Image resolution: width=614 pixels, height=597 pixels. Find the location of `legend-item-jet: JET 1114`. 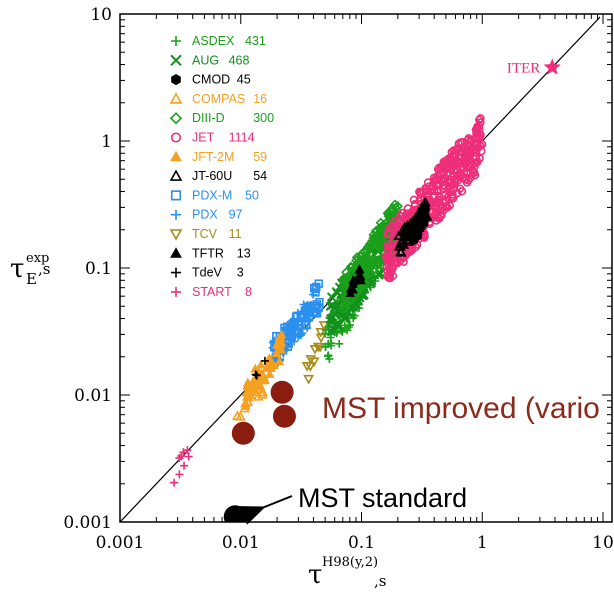

legend-item-jet: JET 1114 is located at coordinates (212, 138).